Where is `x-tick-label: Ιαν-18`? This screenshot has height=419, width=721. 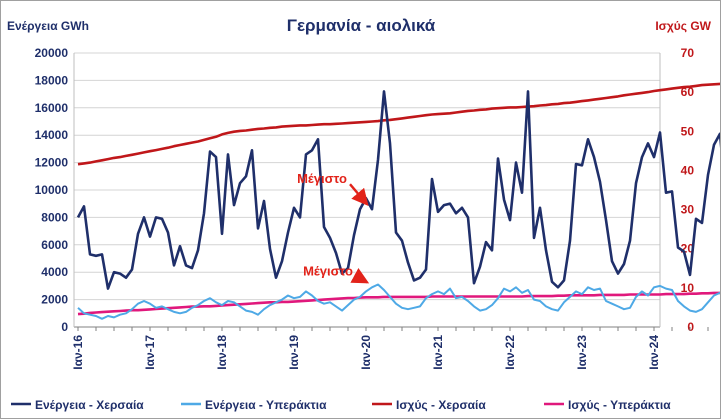
x-tick-label: Ιαν-18 is located at coordinates (222, 352).